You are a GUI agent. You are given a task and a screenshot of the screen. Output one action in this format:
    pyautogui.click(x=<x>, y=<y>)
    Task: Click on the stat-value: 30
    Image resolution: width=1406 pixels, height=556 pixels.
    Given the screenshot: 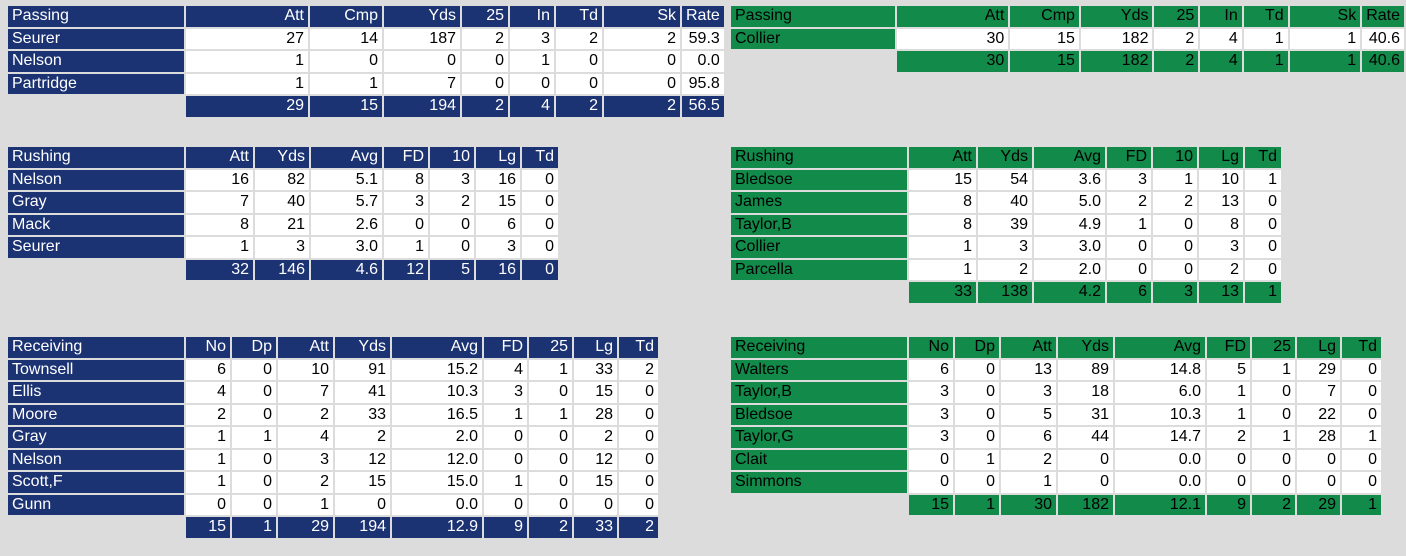 What is the action you would take?
    pyautogui.click(x=952, y=38)
    